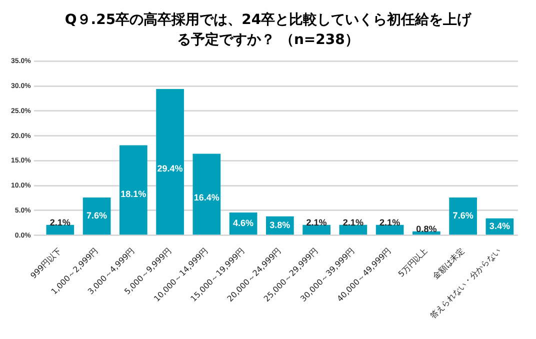 Image resolution: width=536 pixels, height=339 pixels. What do you see at coordinates (426, 229) in the screenshot?
I see `data-label: 0.8%` at bounding box center [426, 229].